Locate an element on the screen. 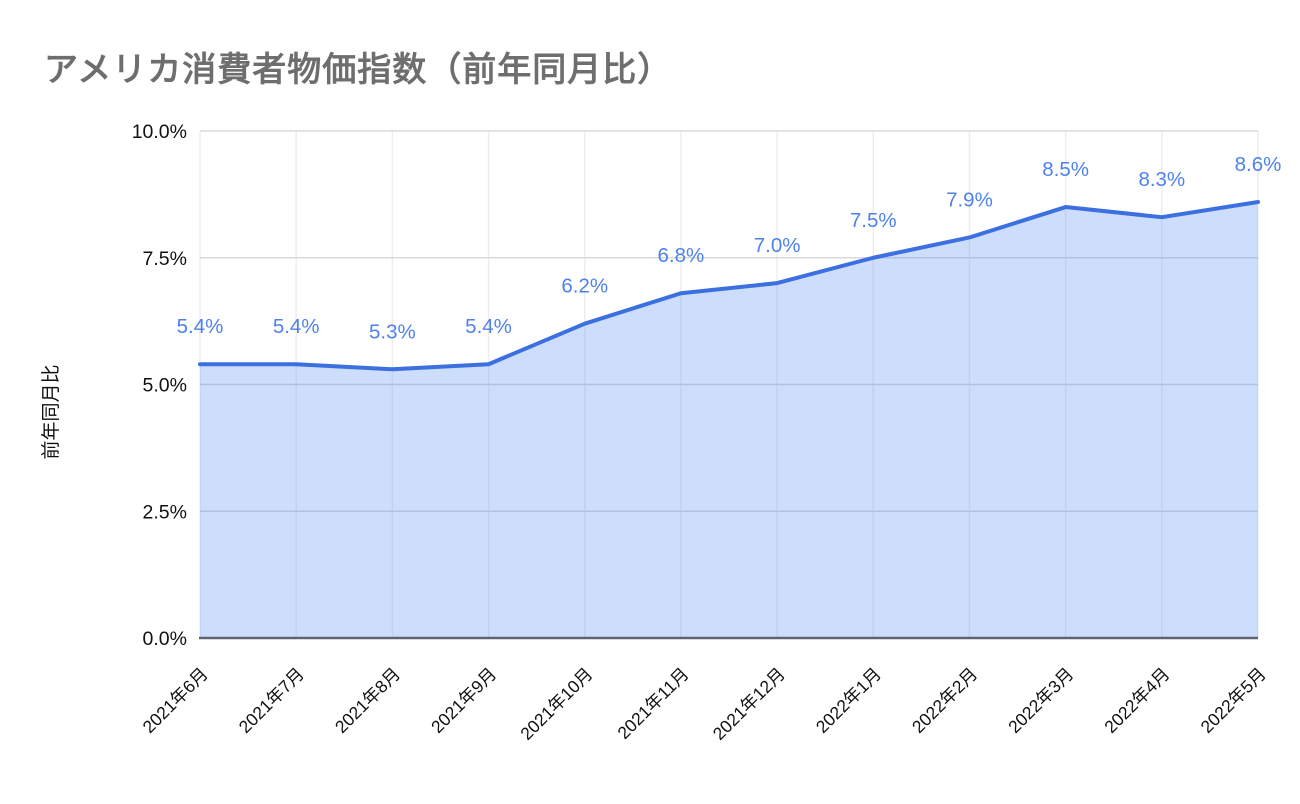  x-tick-label: 2021年6月 is located at coordinates (175, 700).